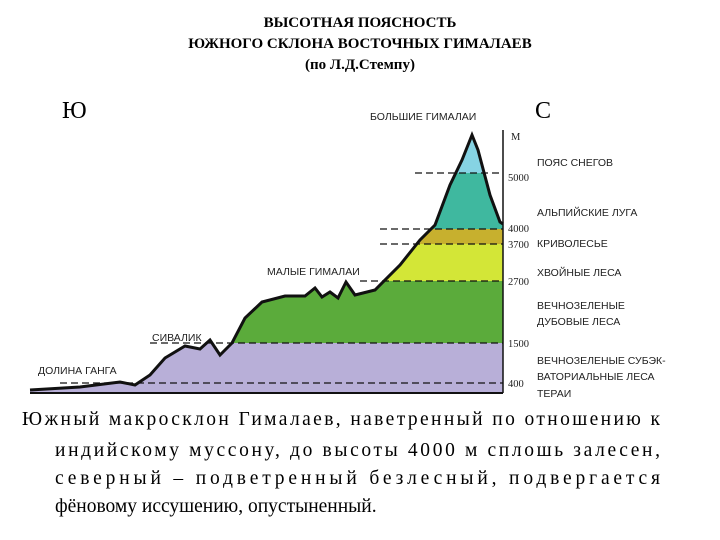  What do you see at coordinates (554, 394) in the screenshot?
I see `zone-label: ТЕРАИ` at bounding box center [554, 394].